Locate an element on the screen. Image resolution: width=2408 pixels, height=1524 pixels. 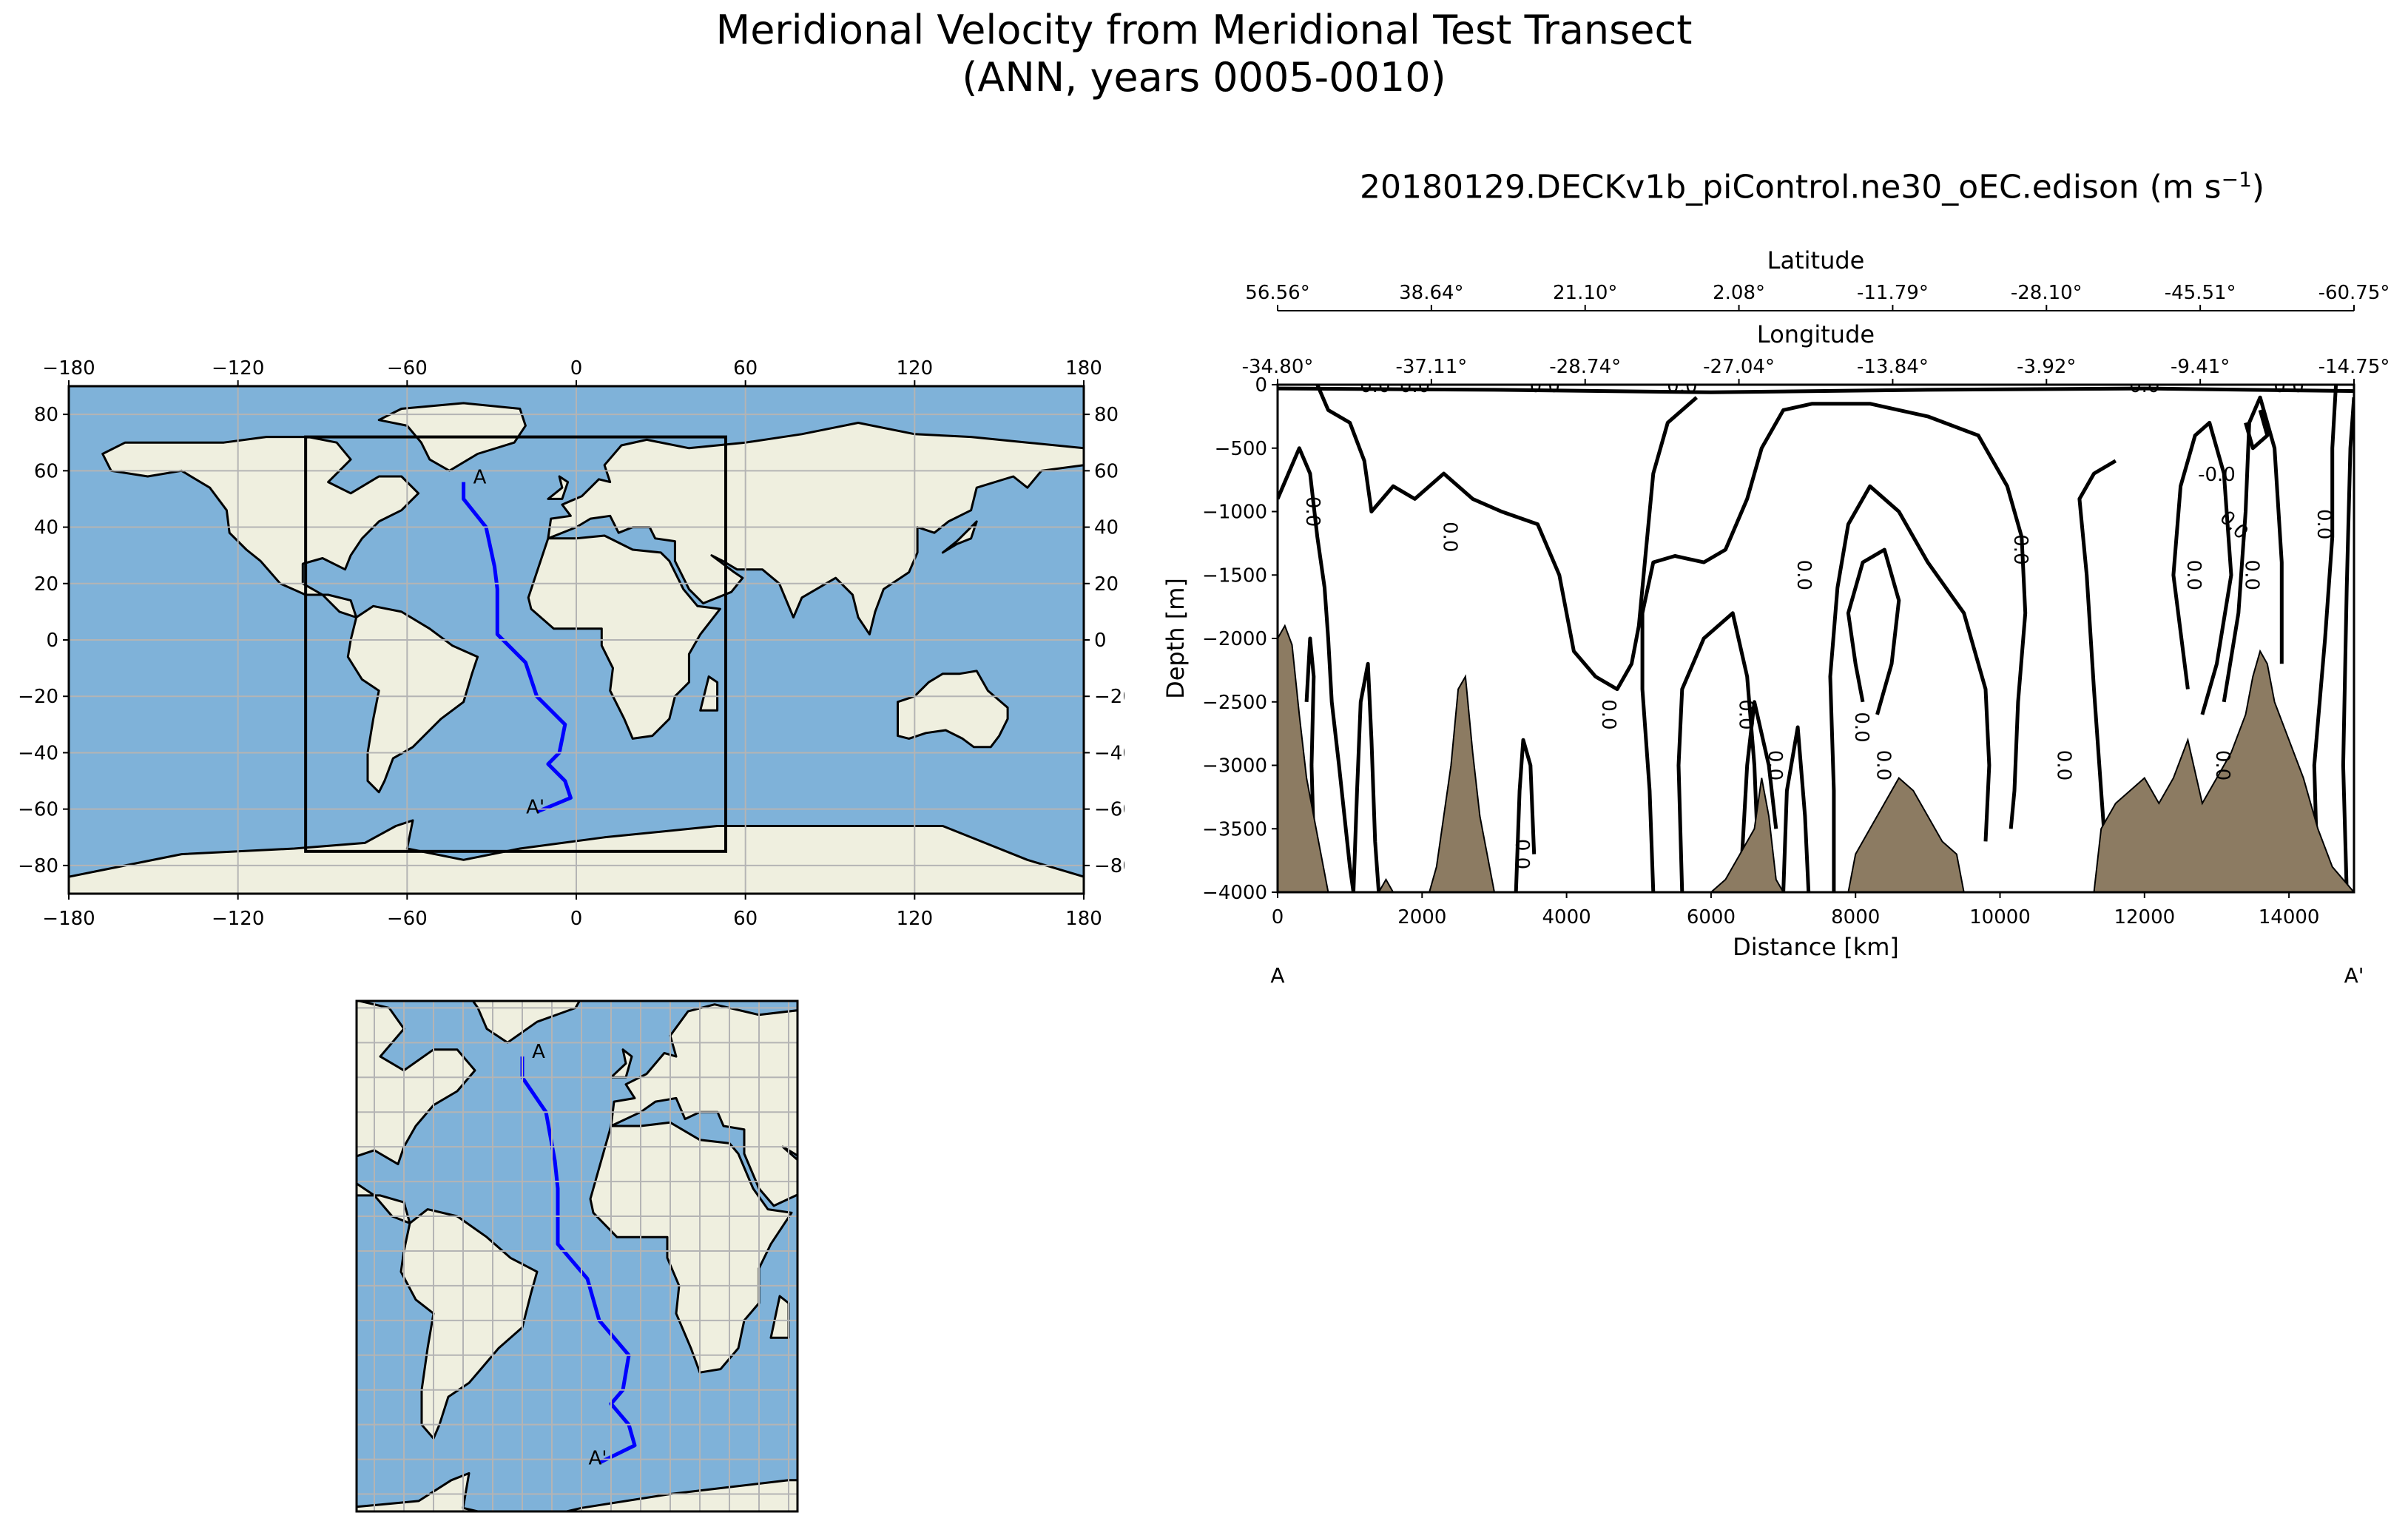
global-map-bottom-tick-label: −120 is located at coordinates (238, 919).